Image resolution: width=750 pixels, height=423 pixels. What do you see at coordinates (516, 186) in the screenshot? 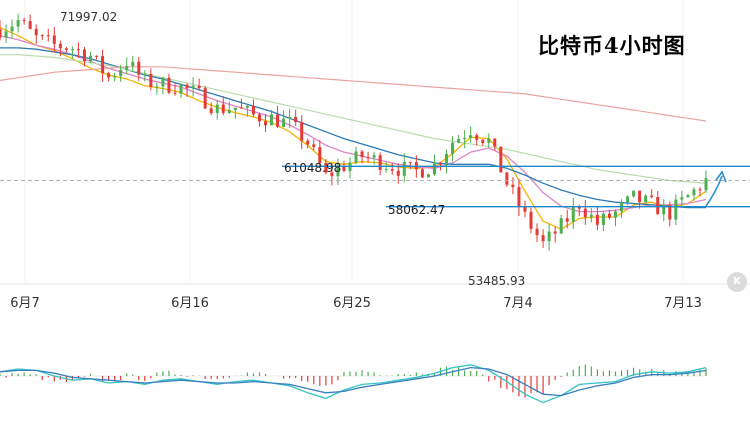
I see `support-resistance-lines` at bounding box center [516, 186].